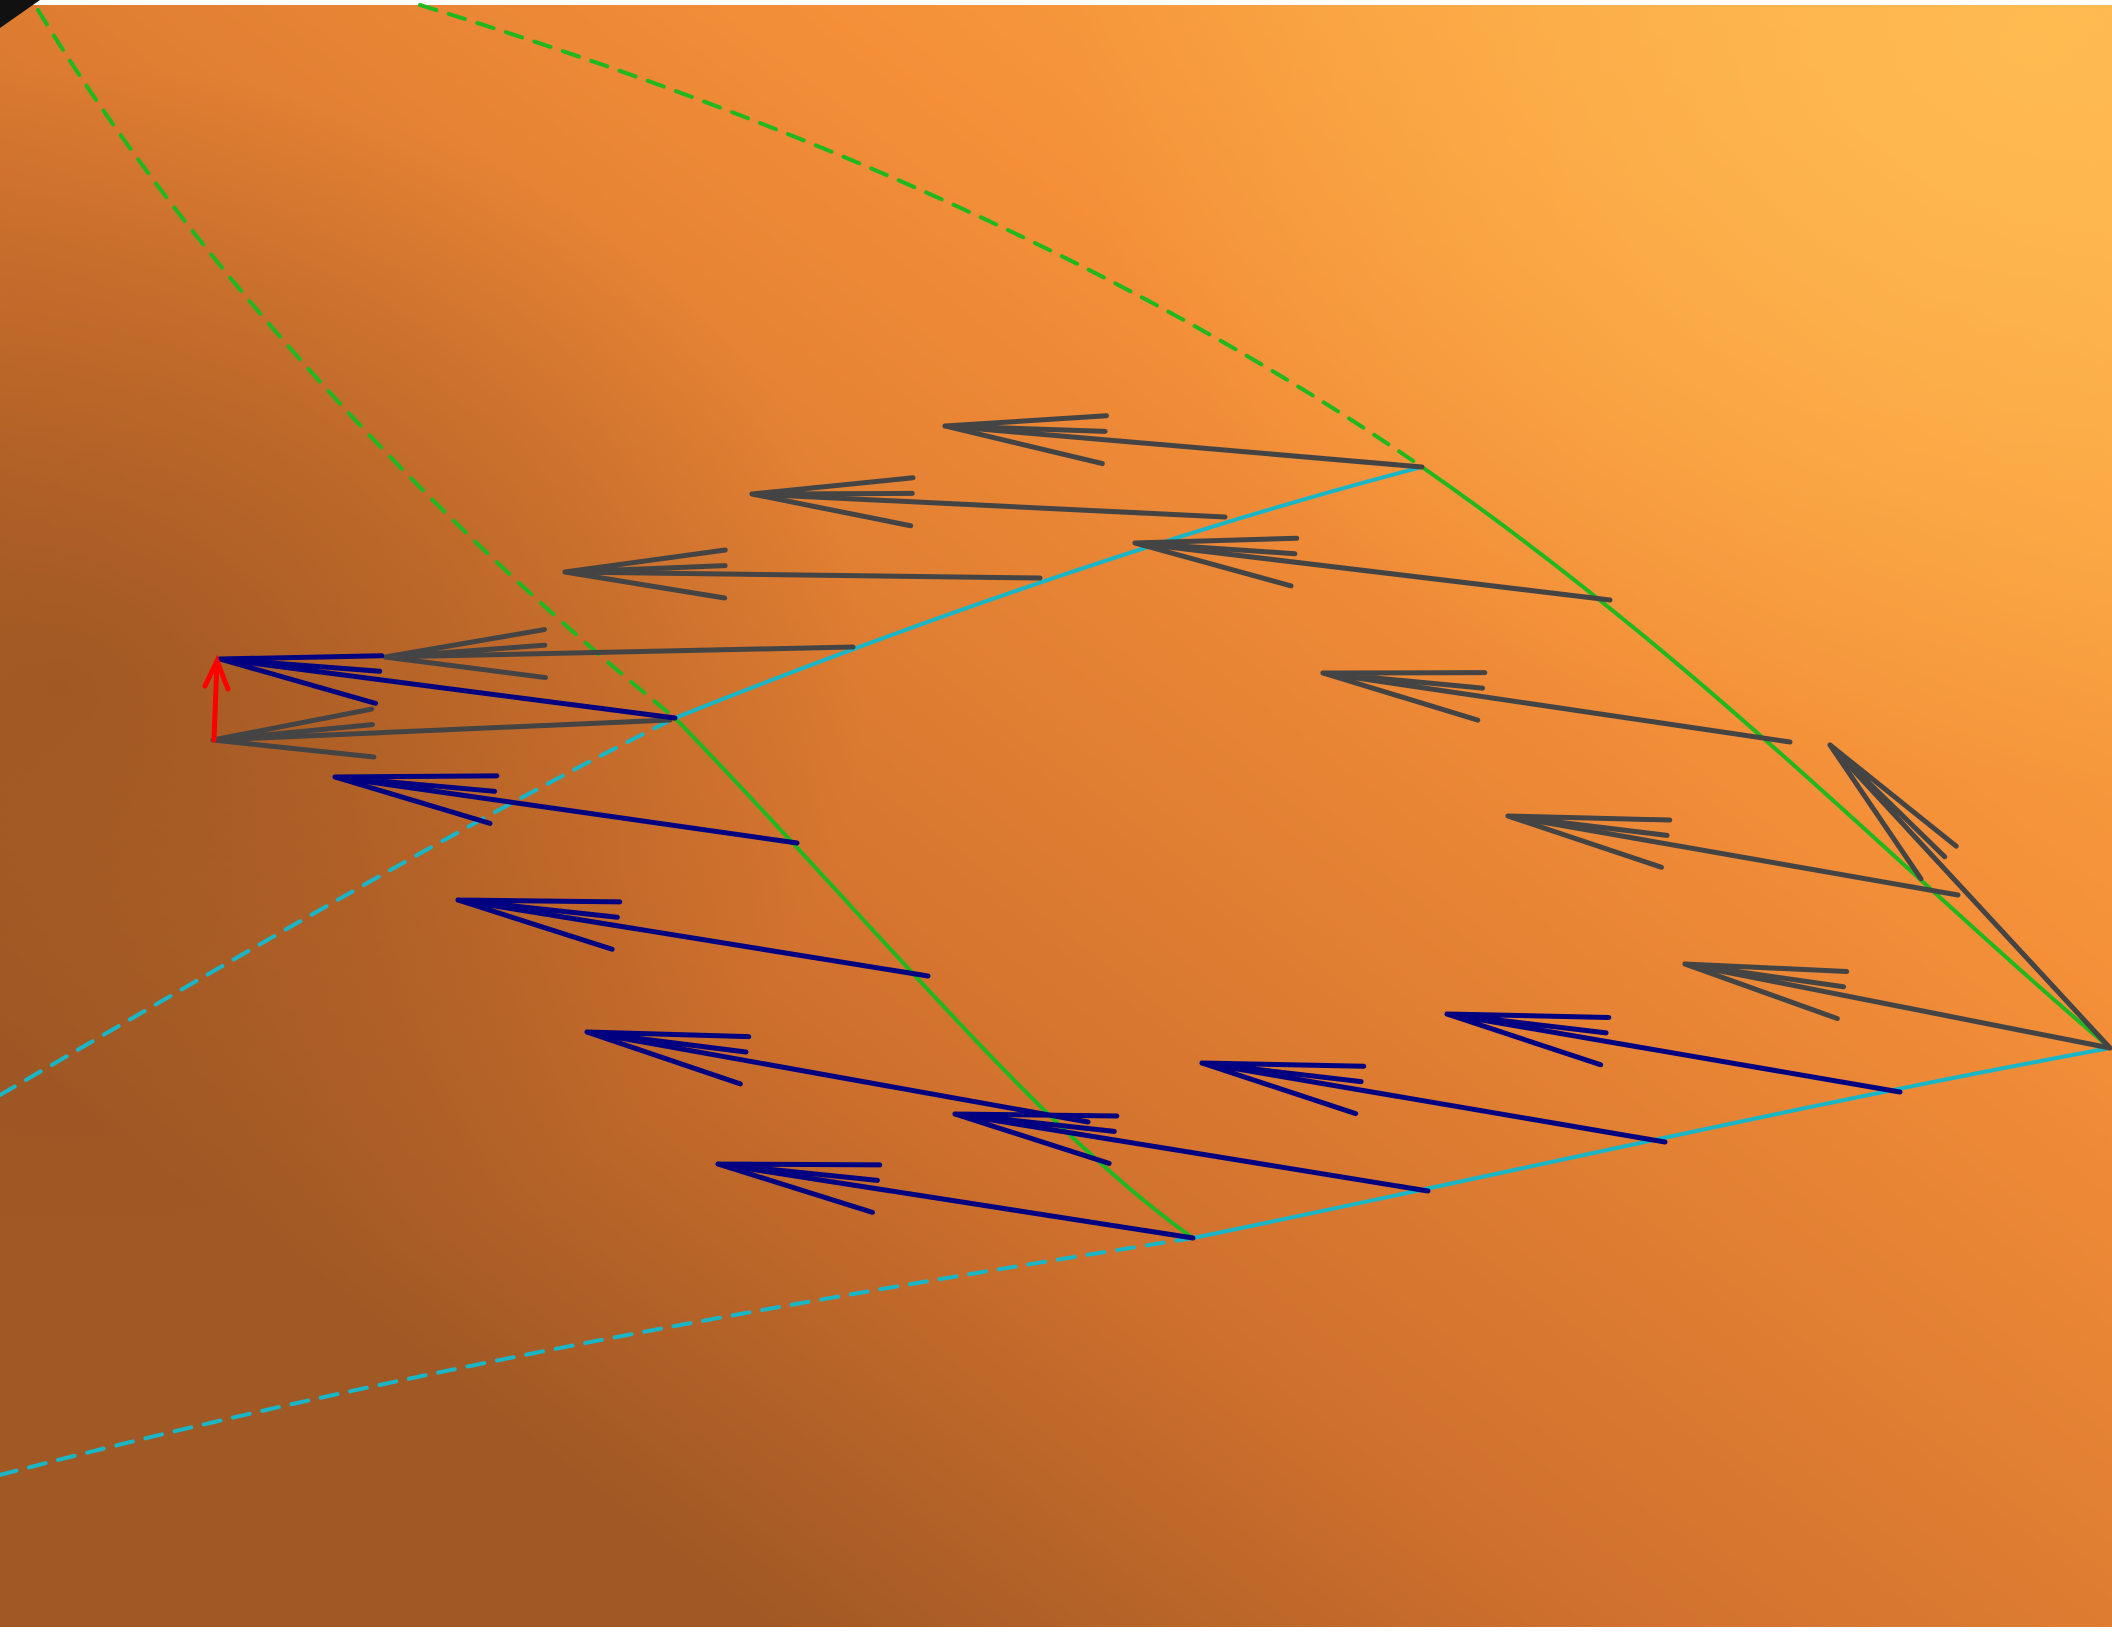 The height and width of the screenshot is (1632, 2112). I want to click on u-parameter-line-right-solid, so click(1766, 757).